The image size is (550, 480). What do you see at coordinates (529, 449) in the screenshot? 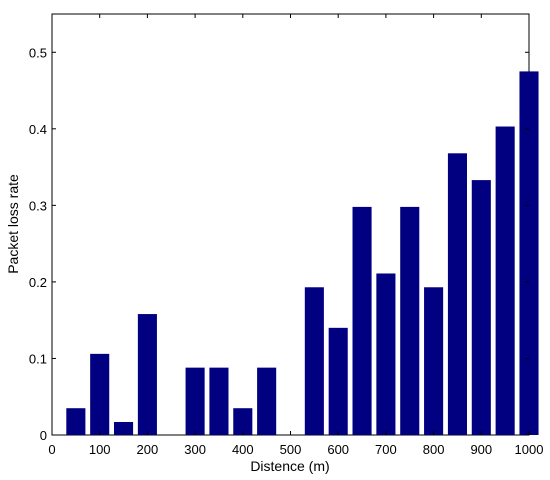
I see `x-tick-label: 1000` at bounding box center [529, 449].